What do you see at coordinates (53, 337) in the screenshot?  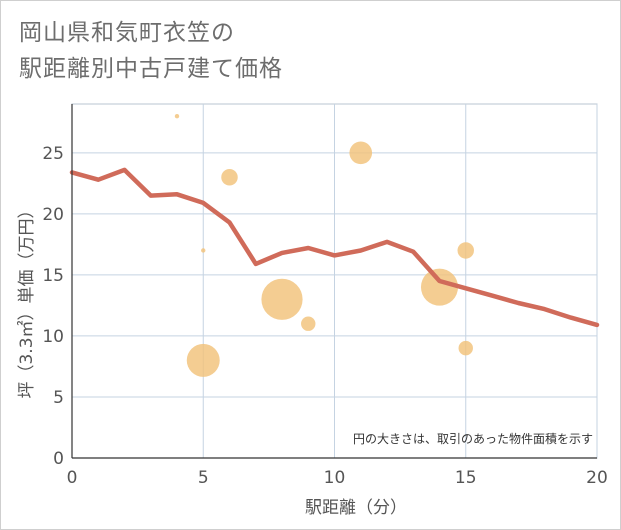 I see `y-tick-label: 10` at bounding box center [53, 337].